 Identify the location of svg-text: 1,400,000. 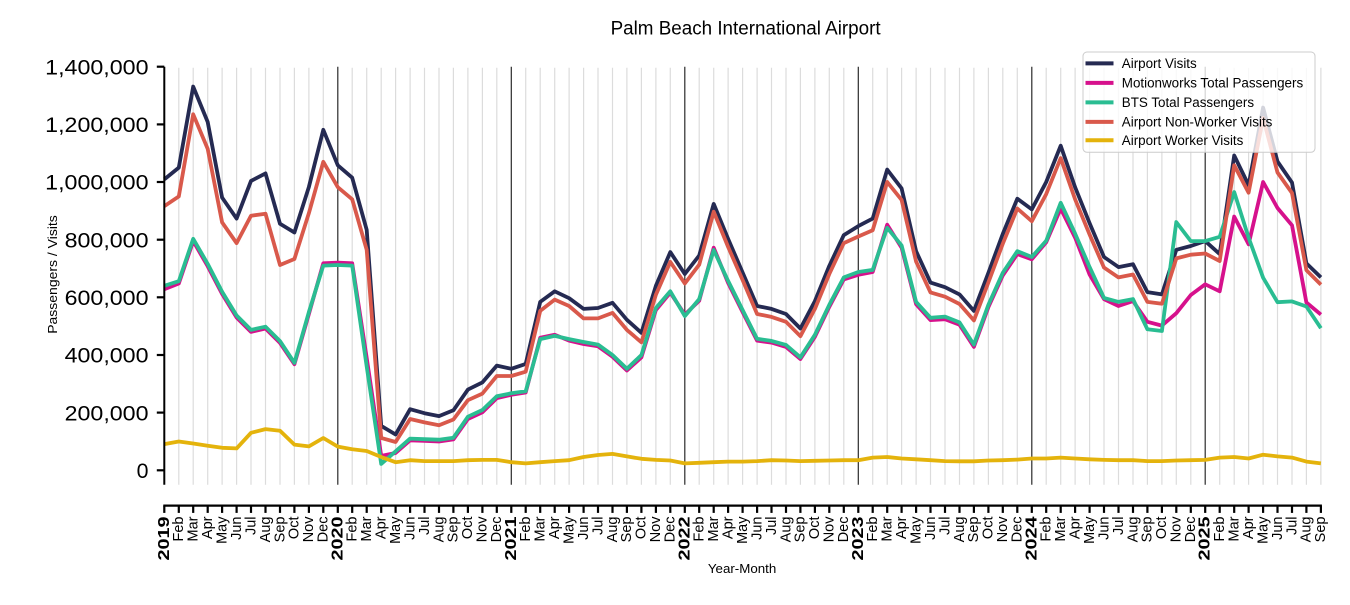
(96, 67).